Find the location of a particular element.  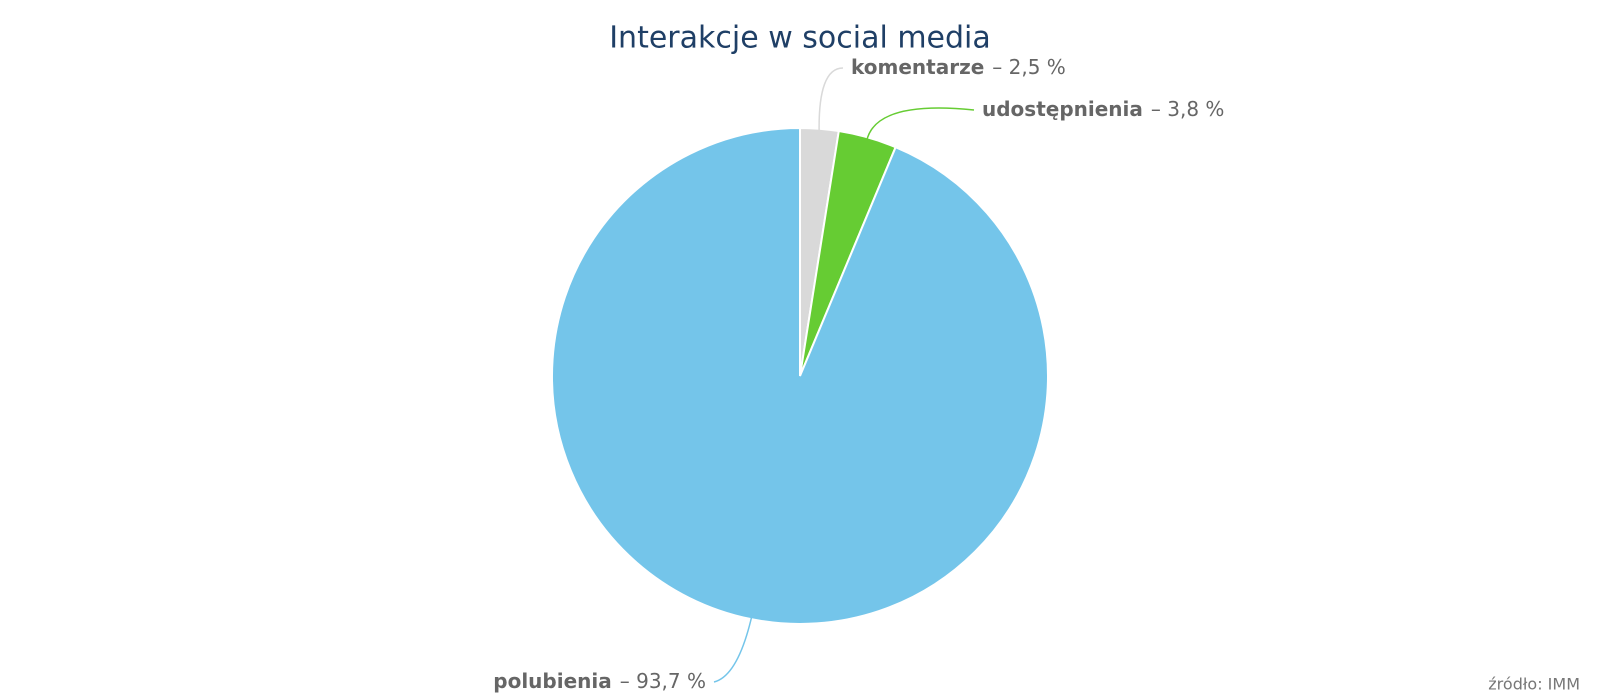

data-label: udostępnienia – 3,8 % is located at coordinates (1103, 109).